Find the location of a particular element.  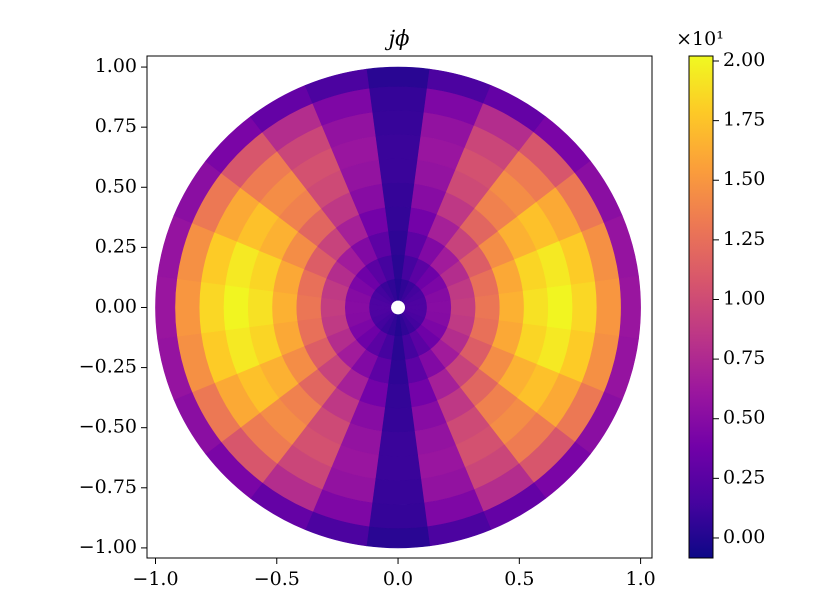

x-tick-label: 0.0 is located at coordinates (398, 579).